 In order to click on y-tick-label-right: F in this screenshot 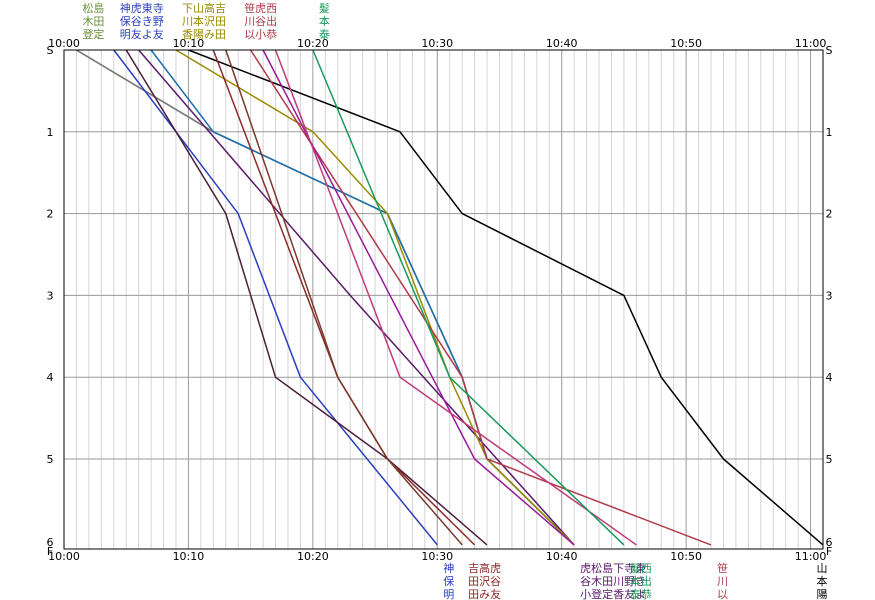, I will do `click(829, 551)`.